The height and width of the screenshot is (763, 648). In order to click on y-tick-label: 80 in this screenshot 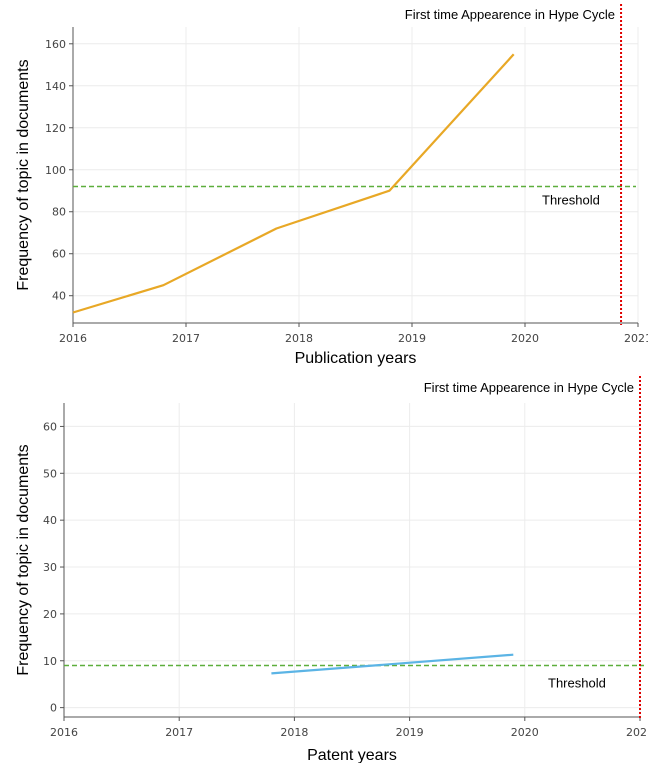, I will do `click(59, 212)`.